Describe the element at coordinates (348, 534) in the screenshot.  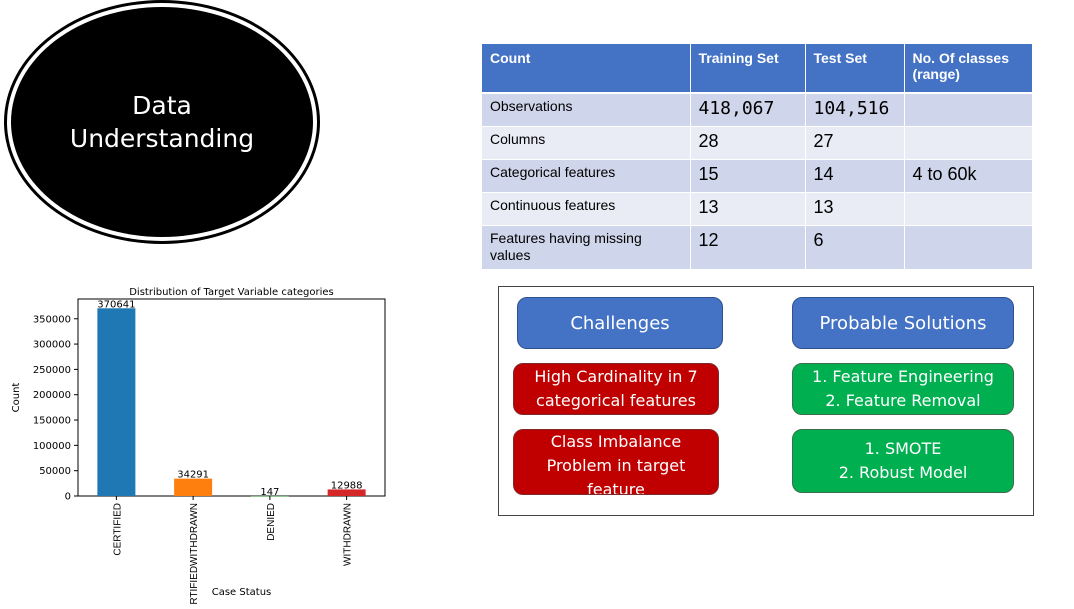
I see `x-tick-label: WITHDRAWN` at that location.